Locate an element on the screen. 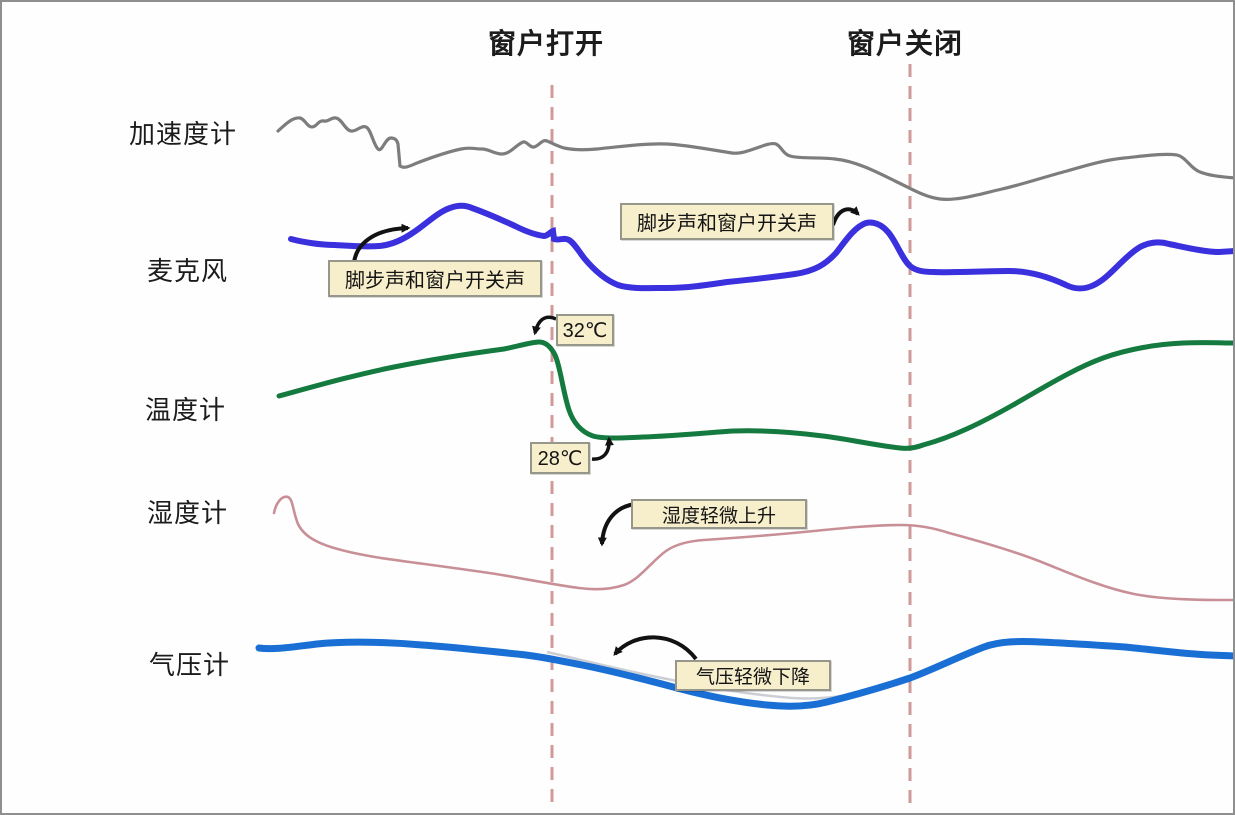  event-label-window-close: 窗户关闭 is located at coordinates (905, 43).